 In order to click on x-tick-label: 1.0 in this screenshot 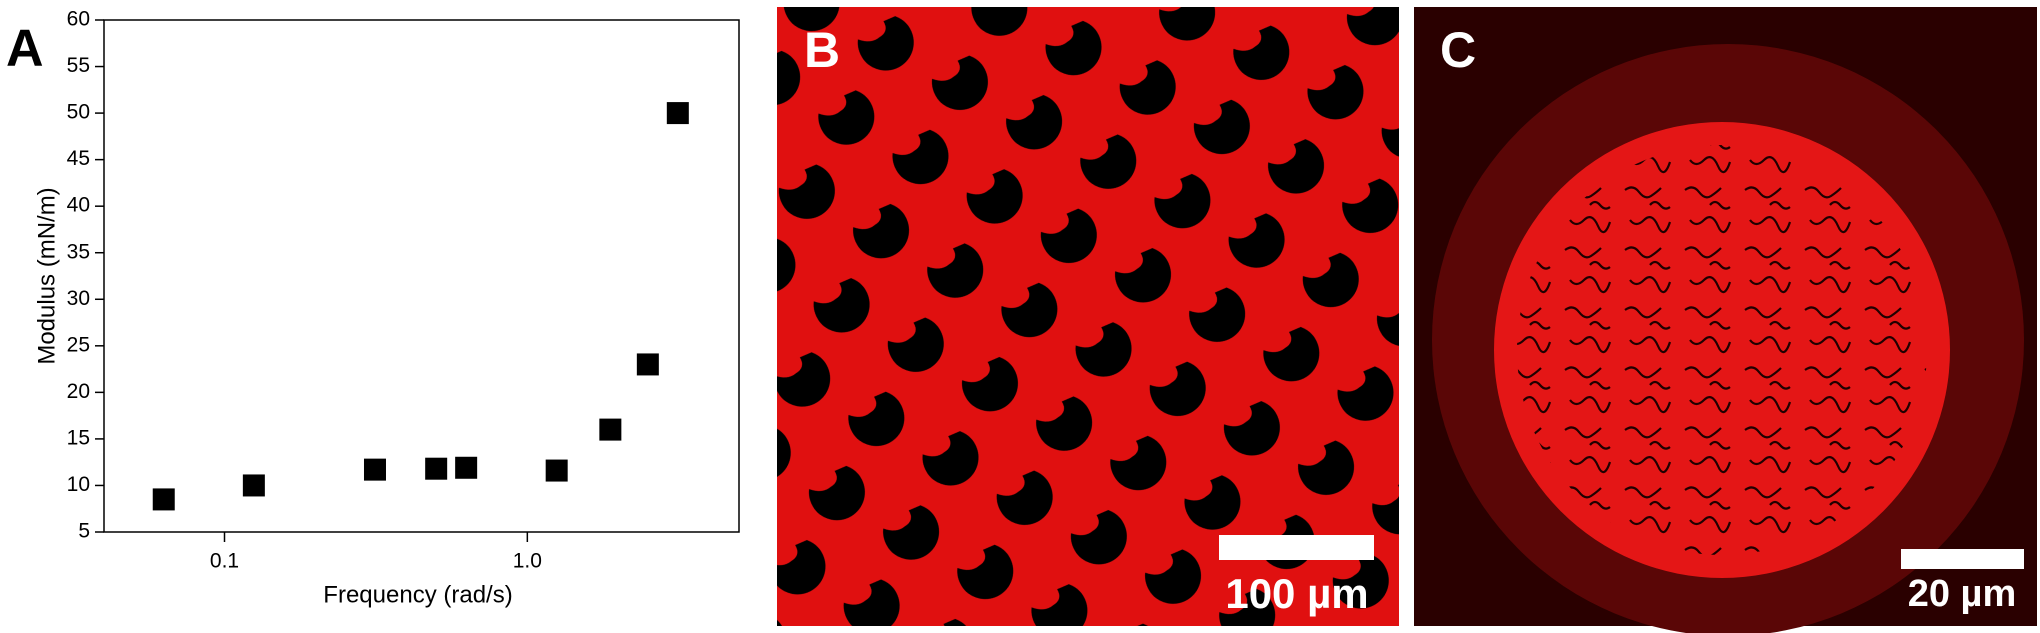, I will do `click(527, 561)`.